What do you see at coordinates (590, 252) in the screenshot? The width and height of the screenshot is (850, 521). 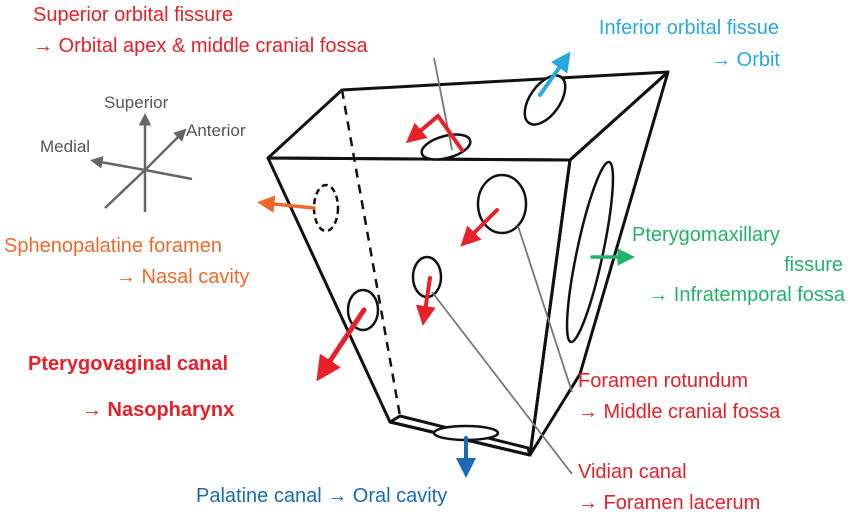 I see `pterygomaxillary-fissure-opening` at bounding box center [590, 252].